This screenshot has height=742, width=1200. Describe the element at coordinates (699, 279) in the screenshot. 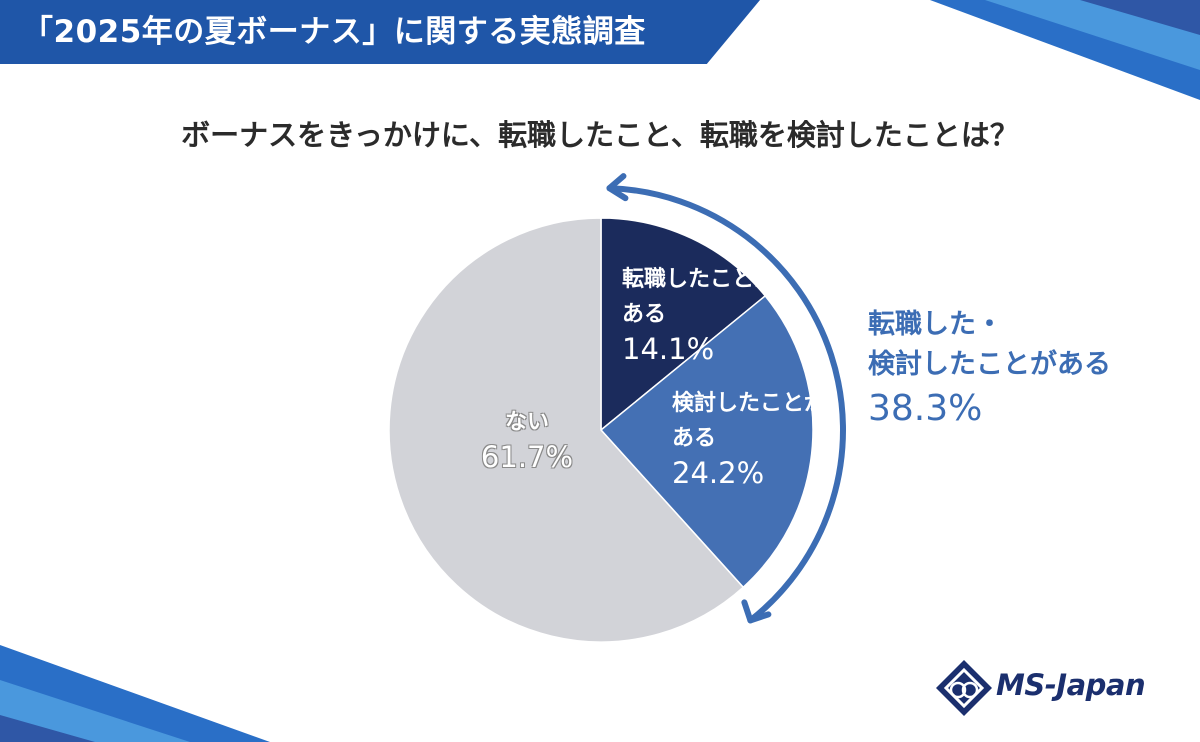

I see `slice-label-tenshoku-line1: 転職したことが` at that location.